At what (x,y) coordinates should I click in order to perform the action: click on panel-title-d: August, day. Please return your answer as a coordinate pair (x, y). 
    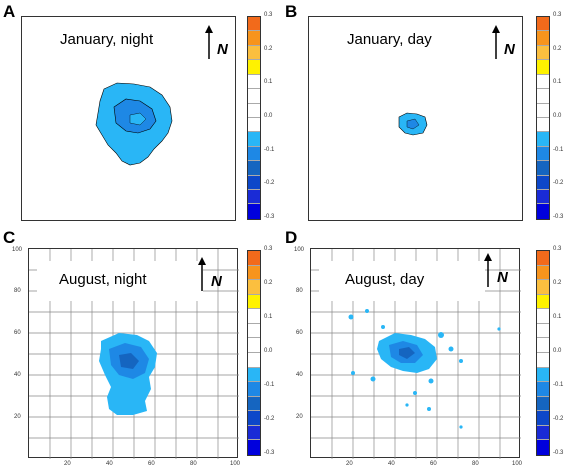
    Looking at the image, I should click on (385, 279).